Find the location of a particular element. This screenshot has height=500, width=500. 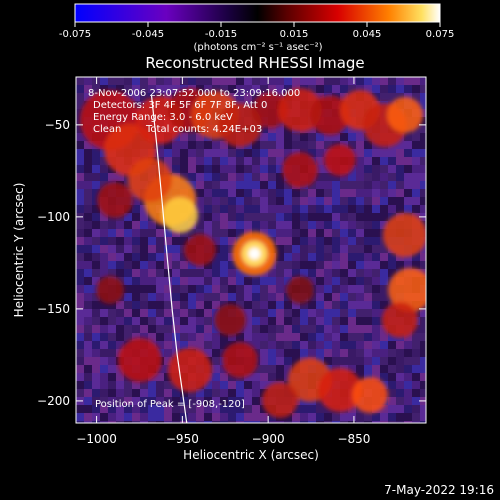

colorbar-tick-label: 0.015 is located at coordinates (294, 34).